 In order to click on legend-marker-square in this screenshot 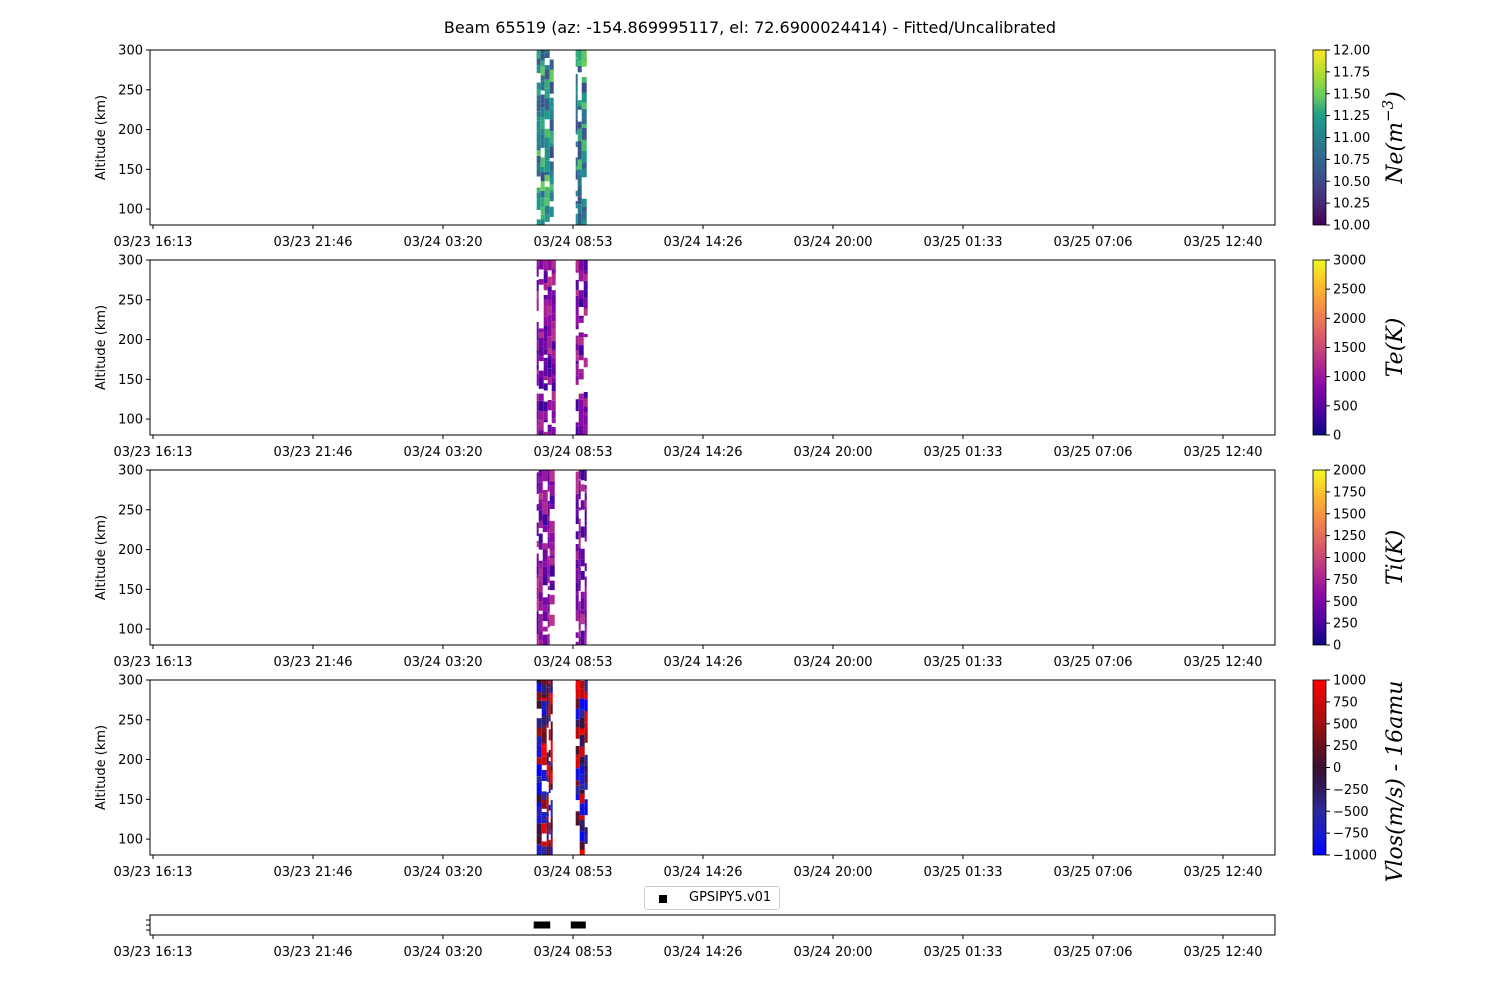, I will do `click(663, 899)`.